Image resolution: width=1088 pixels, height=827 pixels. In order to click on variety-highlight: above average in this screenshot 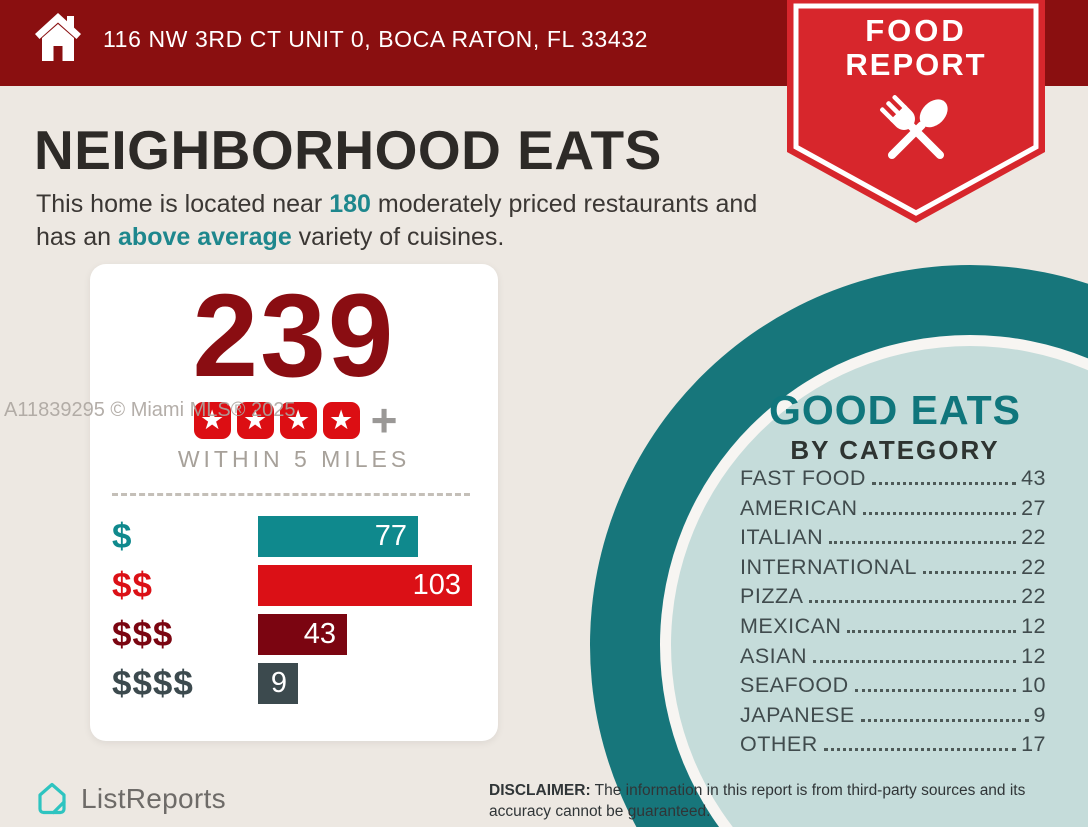, I will do `click(205, 236)`.